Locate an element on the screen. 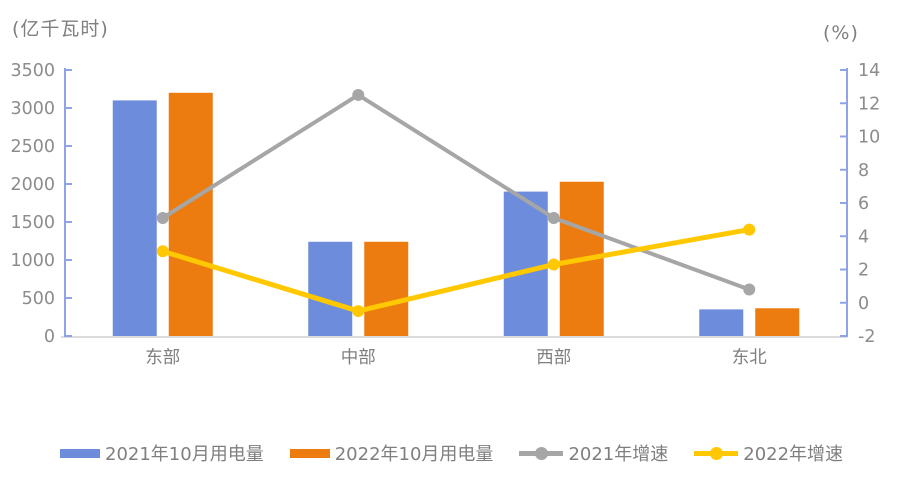 The width and height of the screenshot is (905, 484). category-label-west: 西部 is located at coordinates (553, 358).